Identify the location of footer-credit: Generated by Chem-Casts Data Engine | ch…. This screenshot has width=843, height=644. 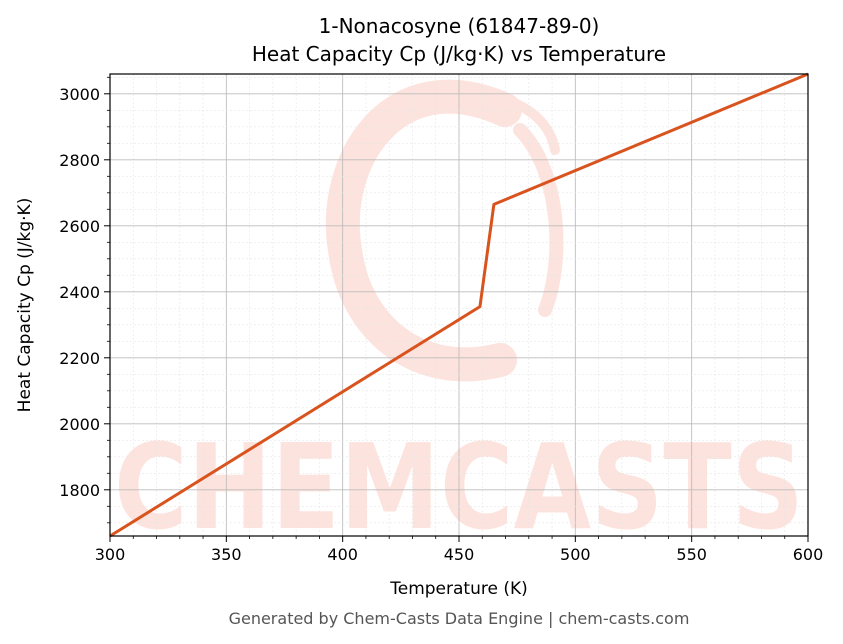
(459, 618).